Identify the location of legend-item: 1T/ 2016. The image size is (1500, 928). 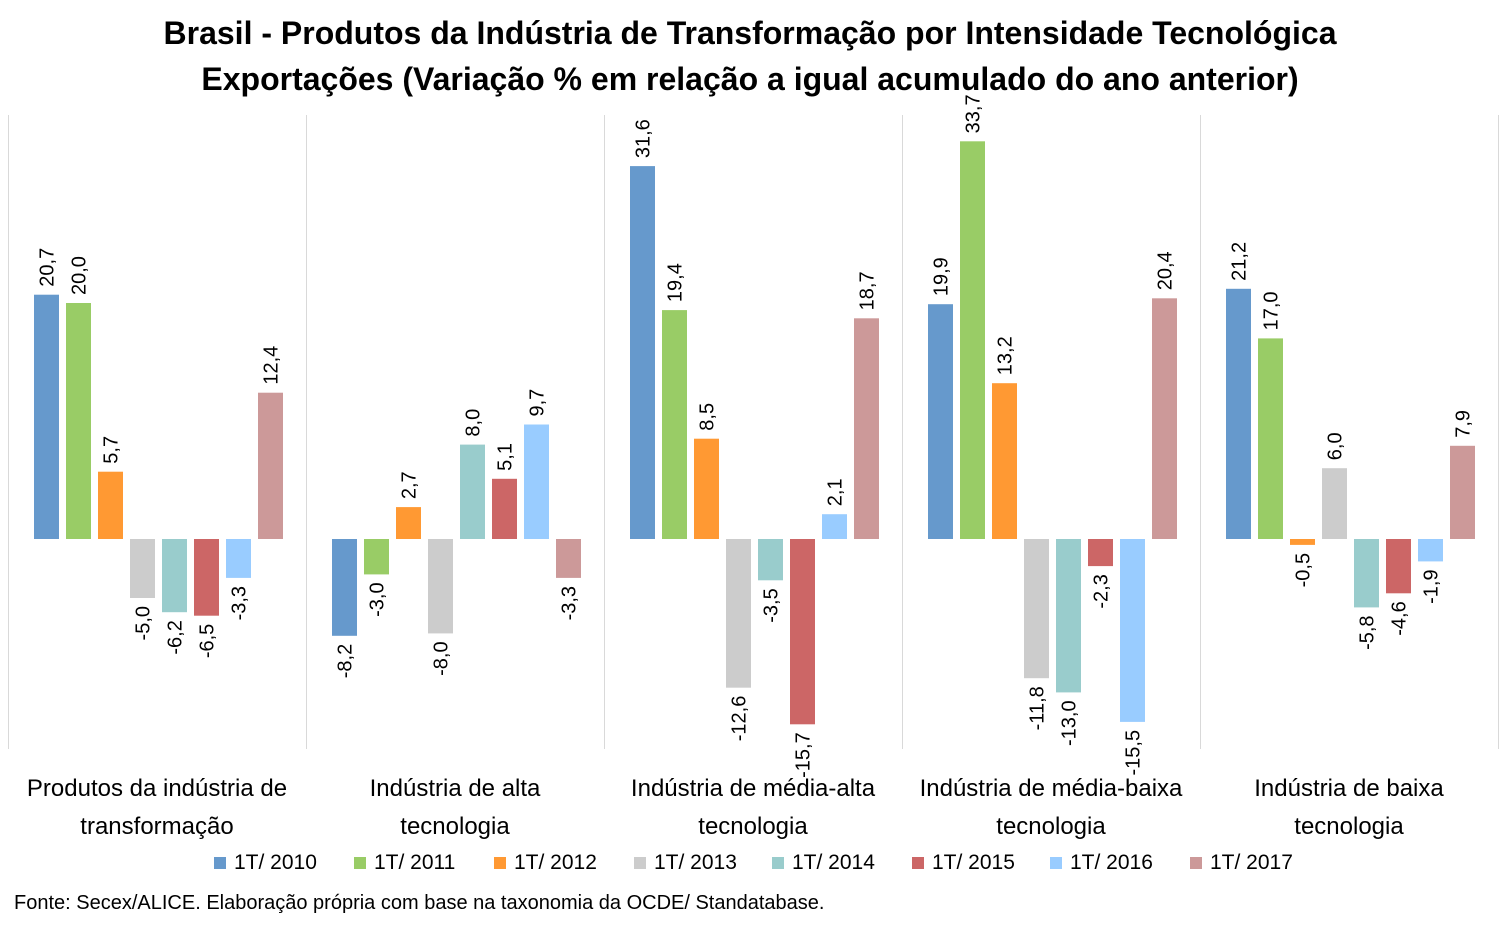
(1101, 863).